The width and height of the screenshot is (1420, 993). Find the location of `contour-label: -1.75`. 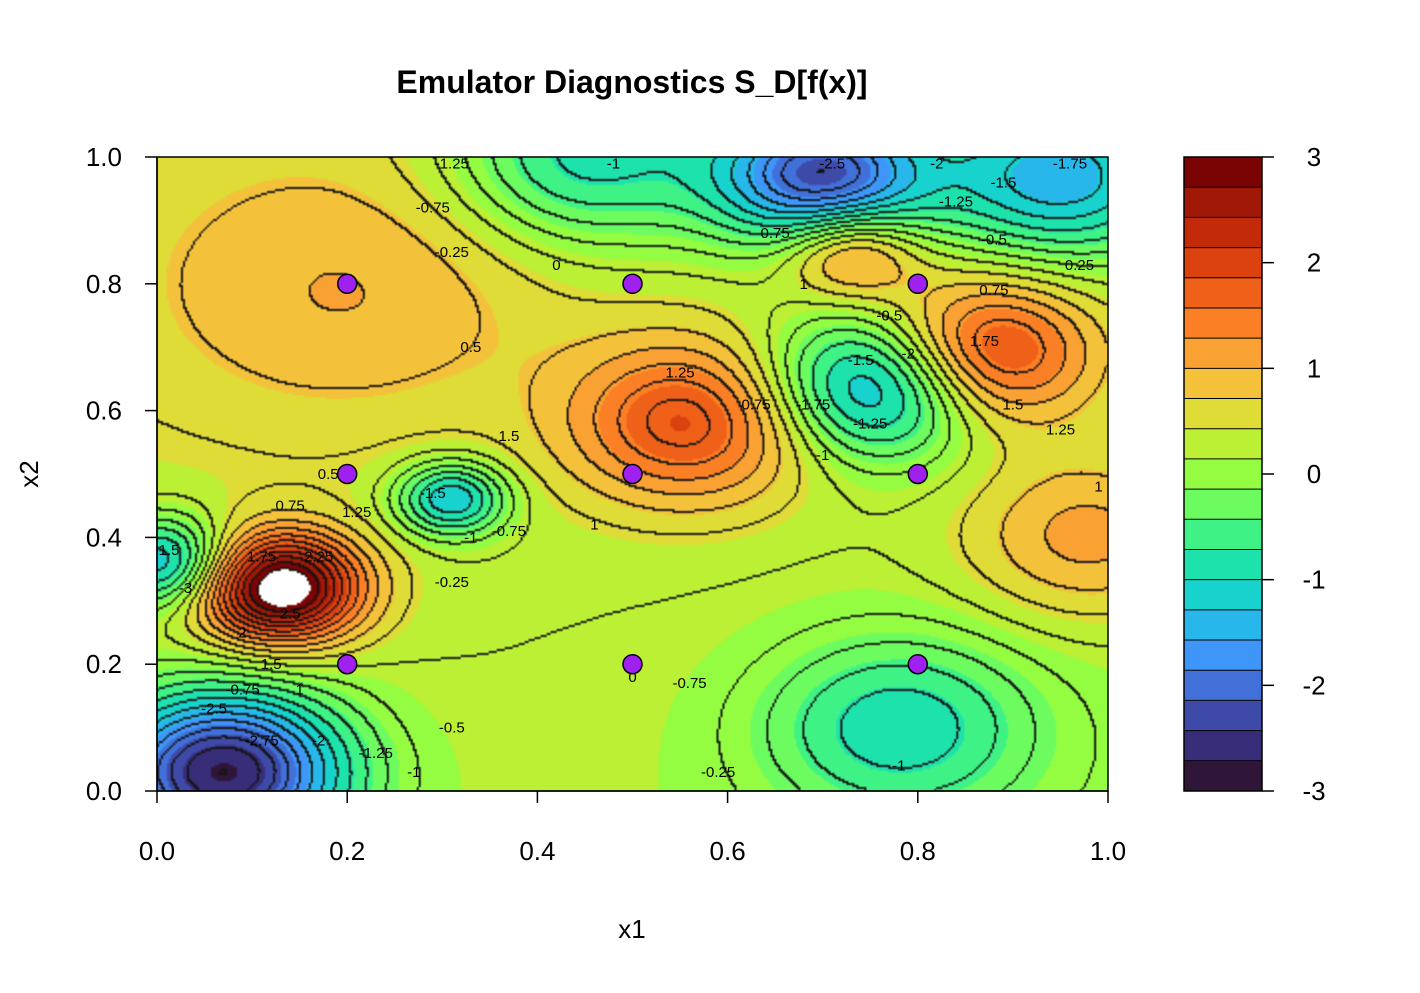

contour-label: -1.75 is located at coordinates (1070, 163).